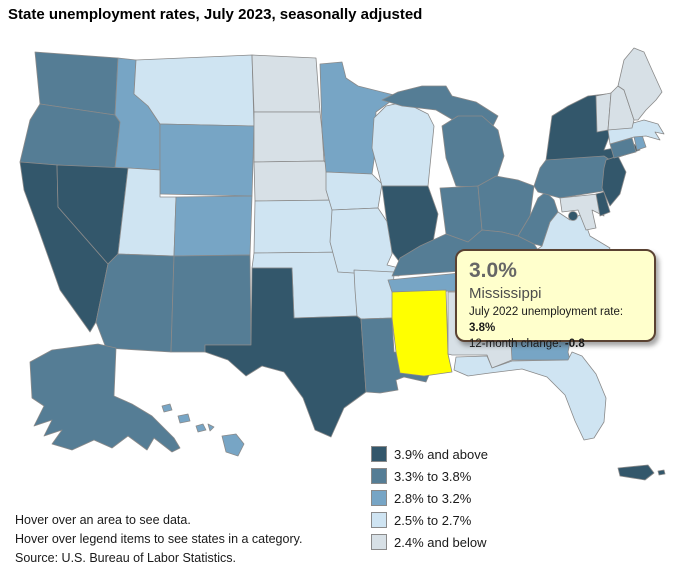  What do you see at coordinates (379, 454) in the screenshot?
I see `legend-swatch-darkest` at bounding box center [379, 454].